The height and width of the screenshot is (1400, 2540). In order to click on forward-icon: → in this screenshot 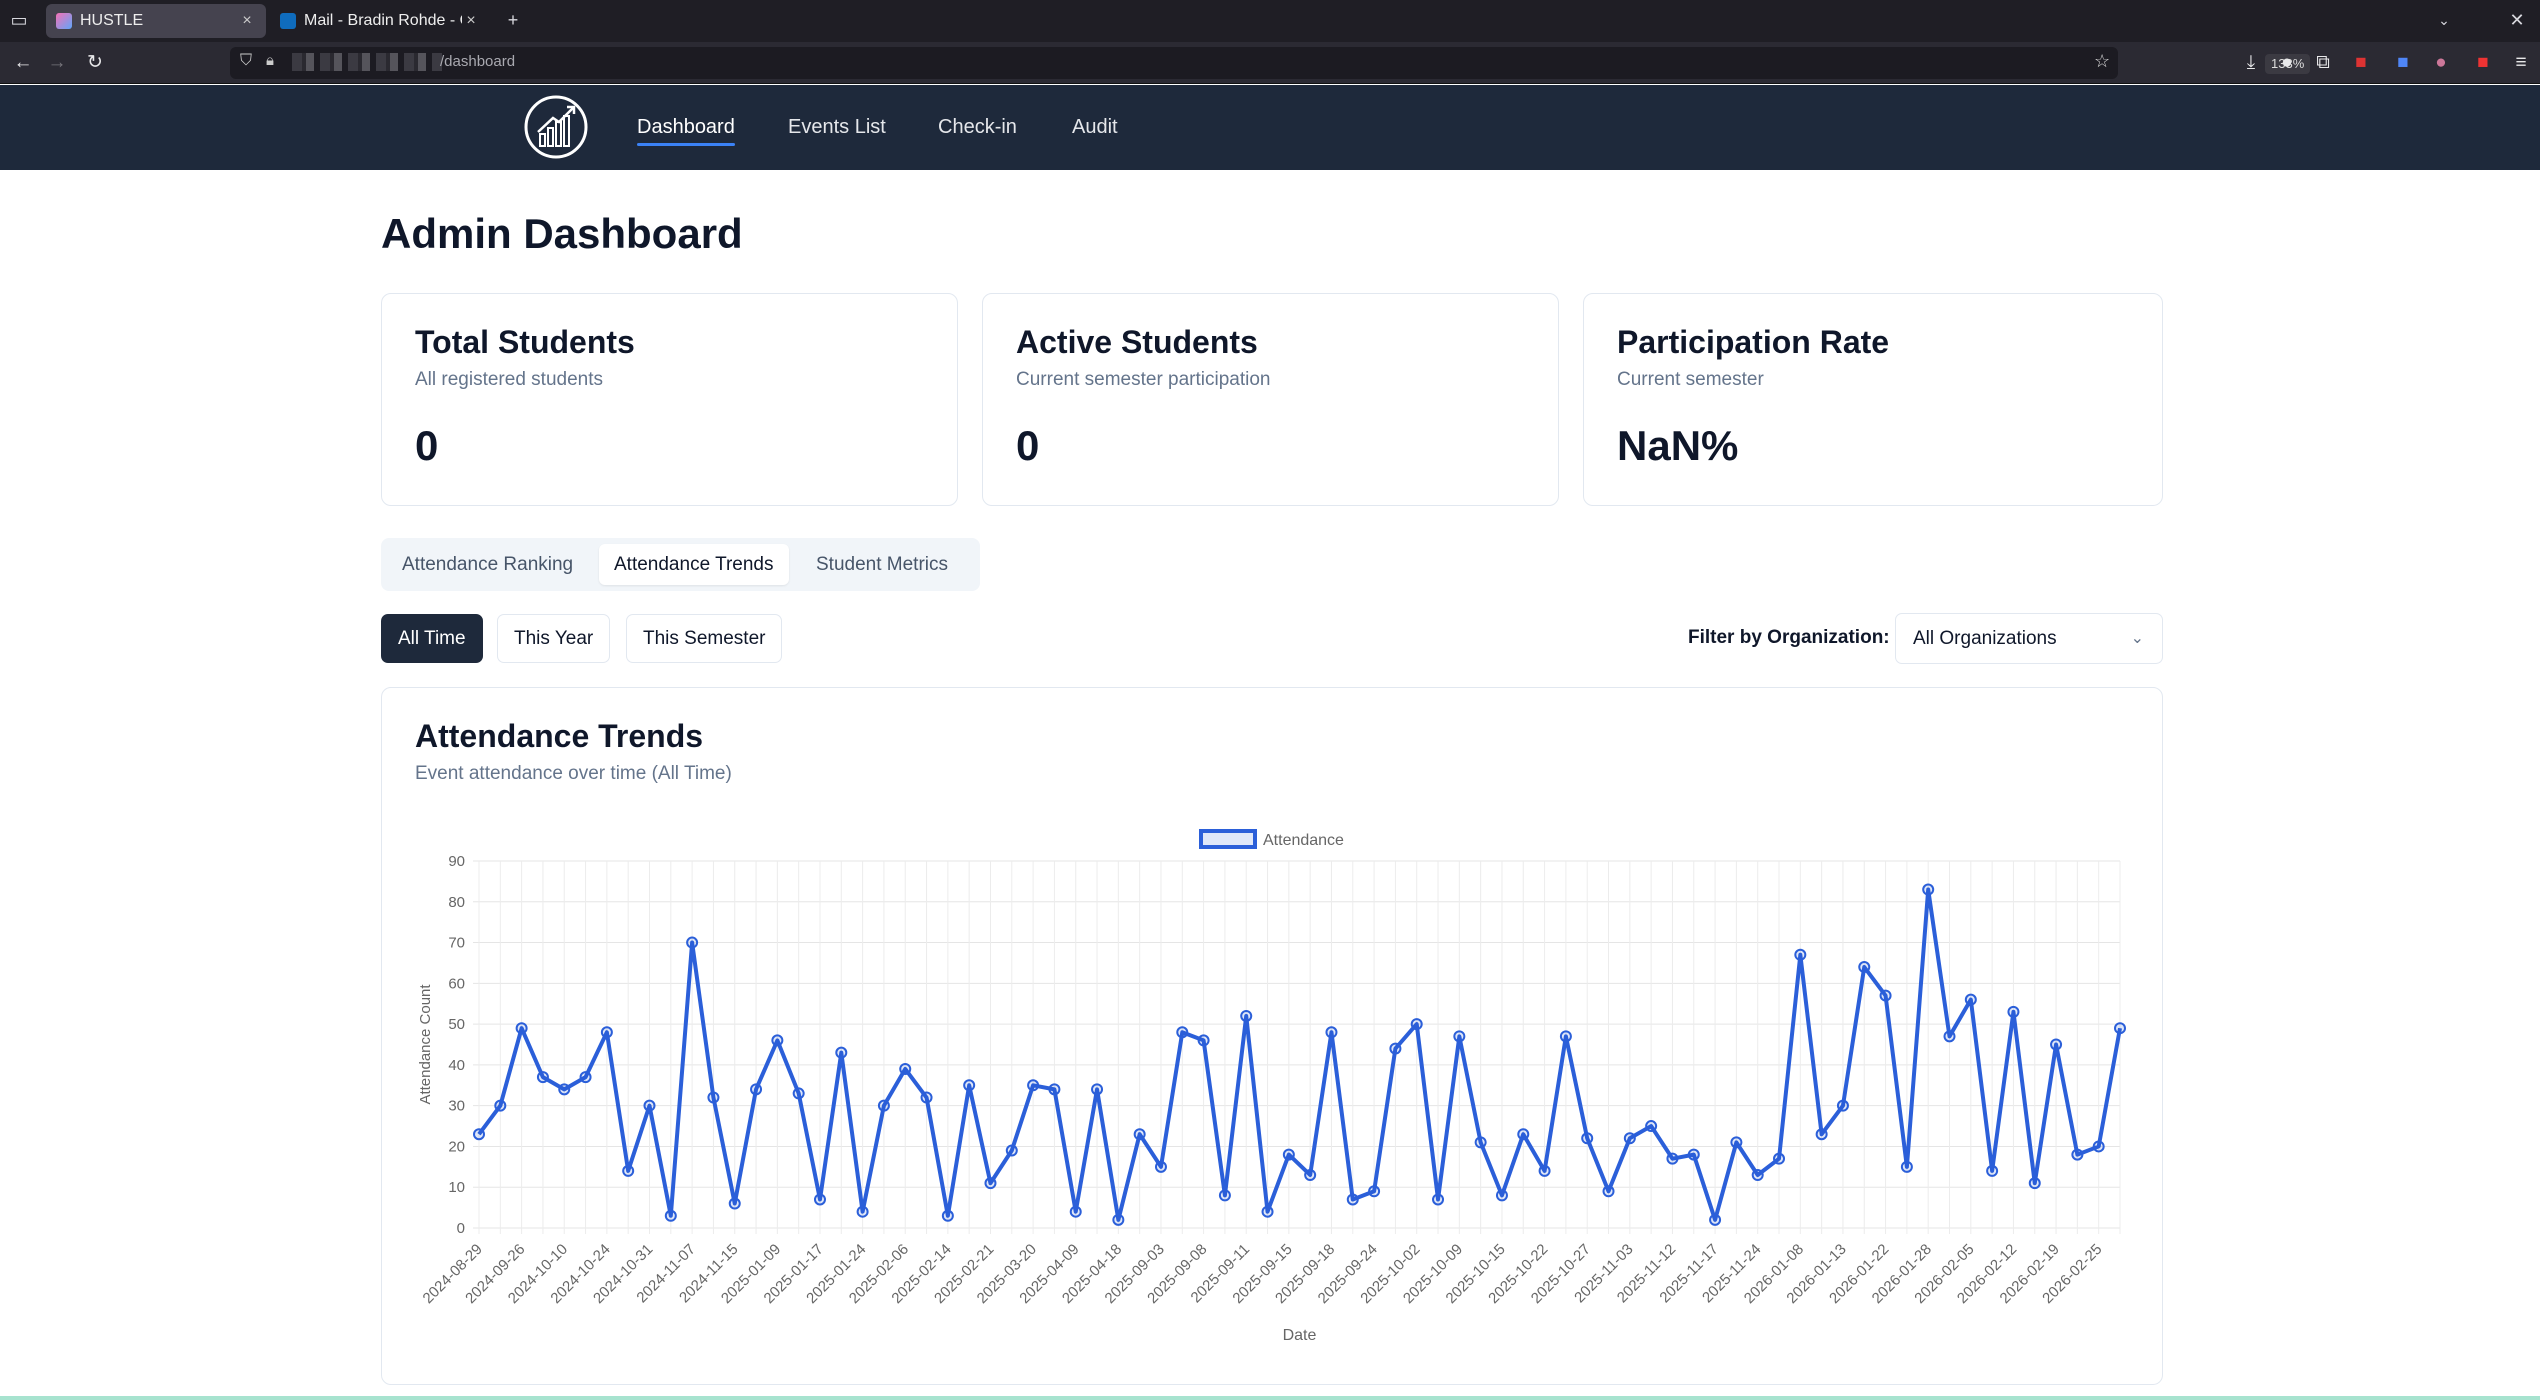, I will do `click(57, 62)`.